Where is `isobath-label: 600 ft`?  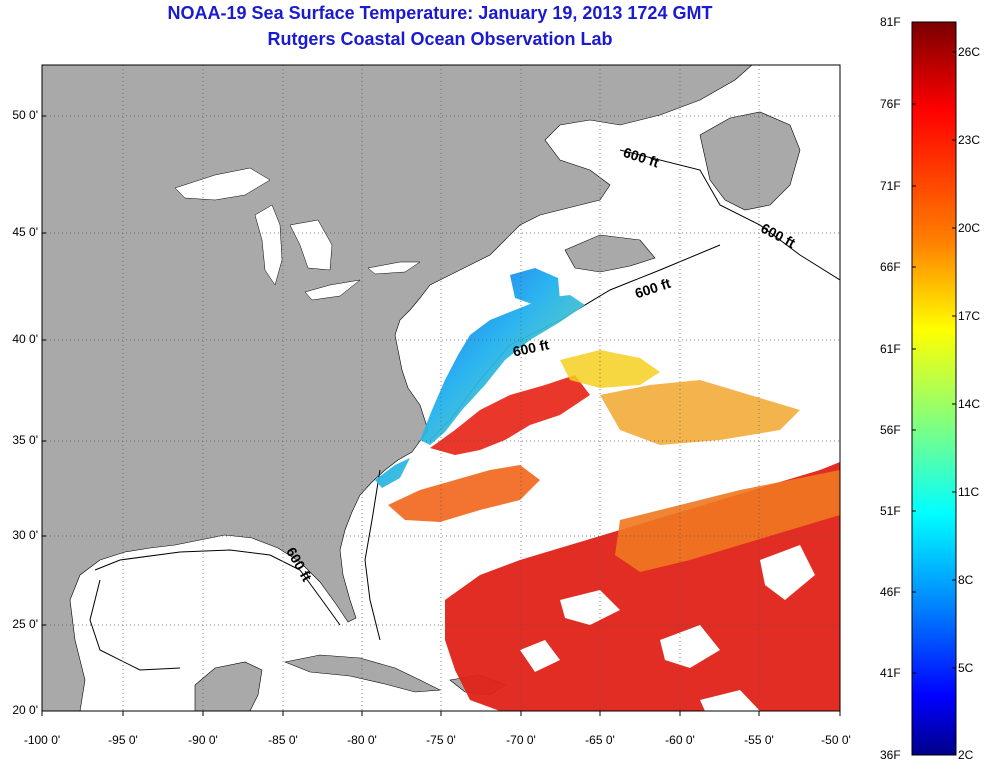
isobath-label: 600 ft is located at coordinates (530, 347).